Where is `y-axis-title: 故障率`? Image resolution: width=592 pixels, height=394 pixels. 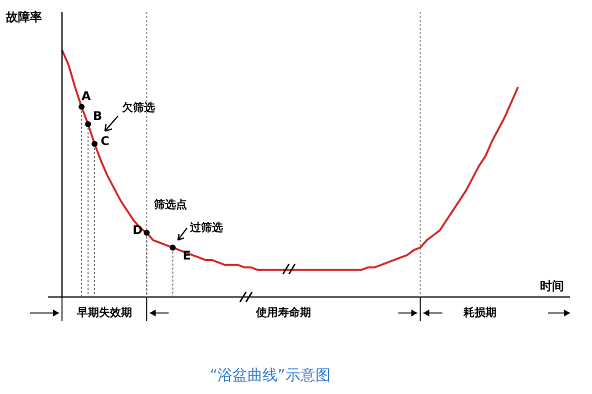 y-axis-title: 故障率 is located at coordinates (23, 17).